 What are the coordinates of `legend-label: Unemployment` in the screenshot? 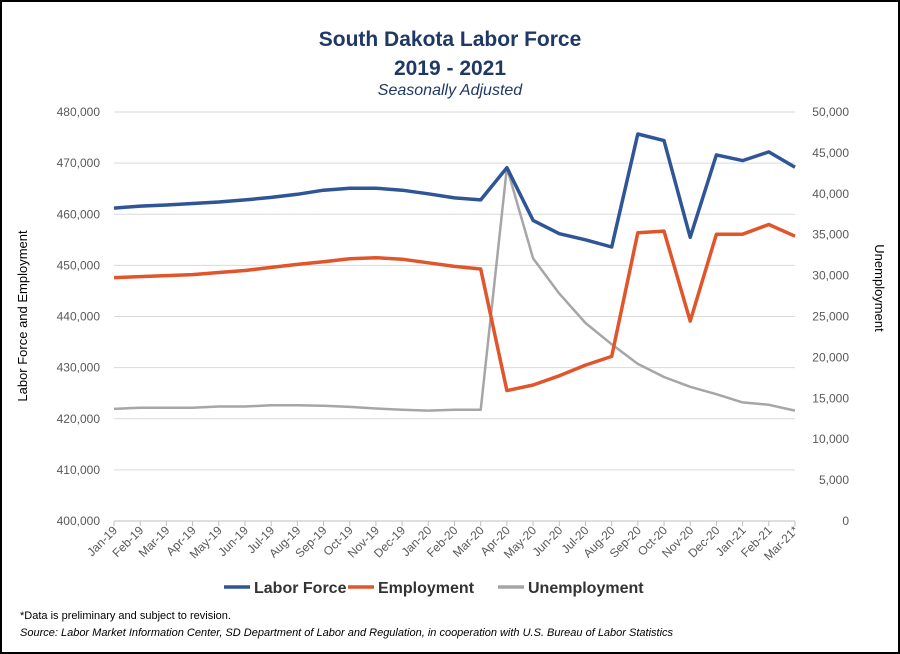 It's located at (586, 588).